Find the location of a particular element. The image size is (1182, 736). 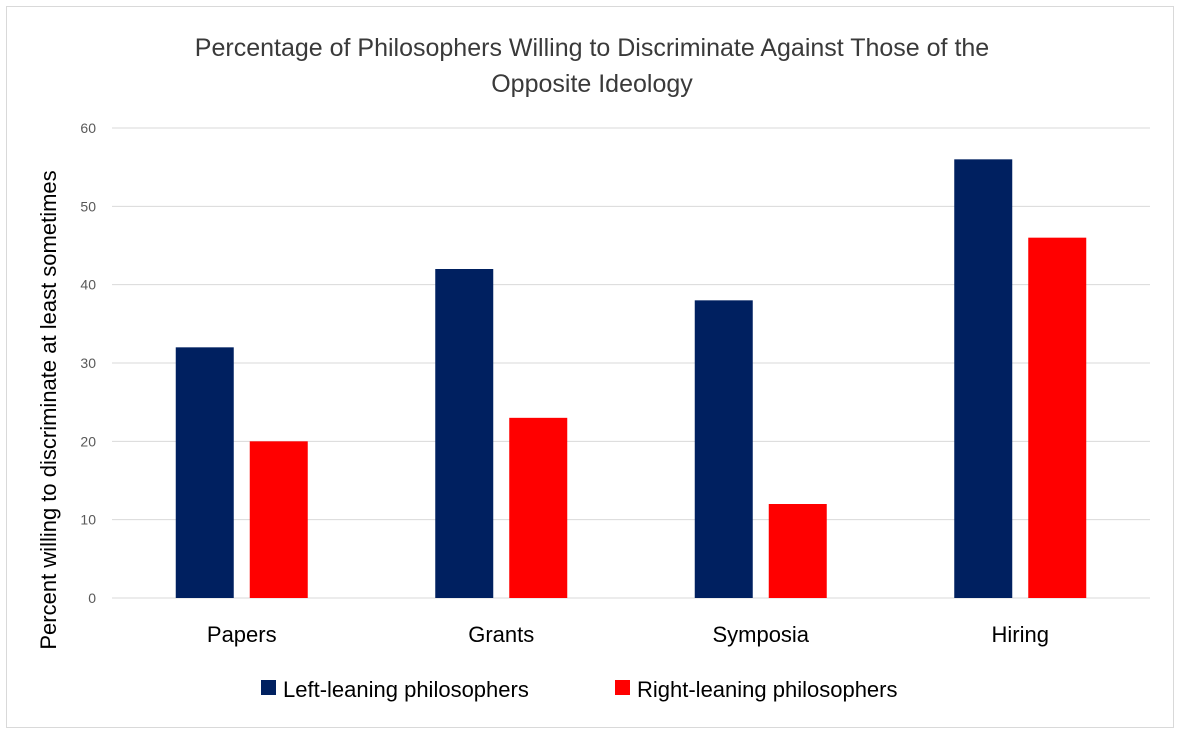

bar-left-papers is located at coordinates (204, 472).